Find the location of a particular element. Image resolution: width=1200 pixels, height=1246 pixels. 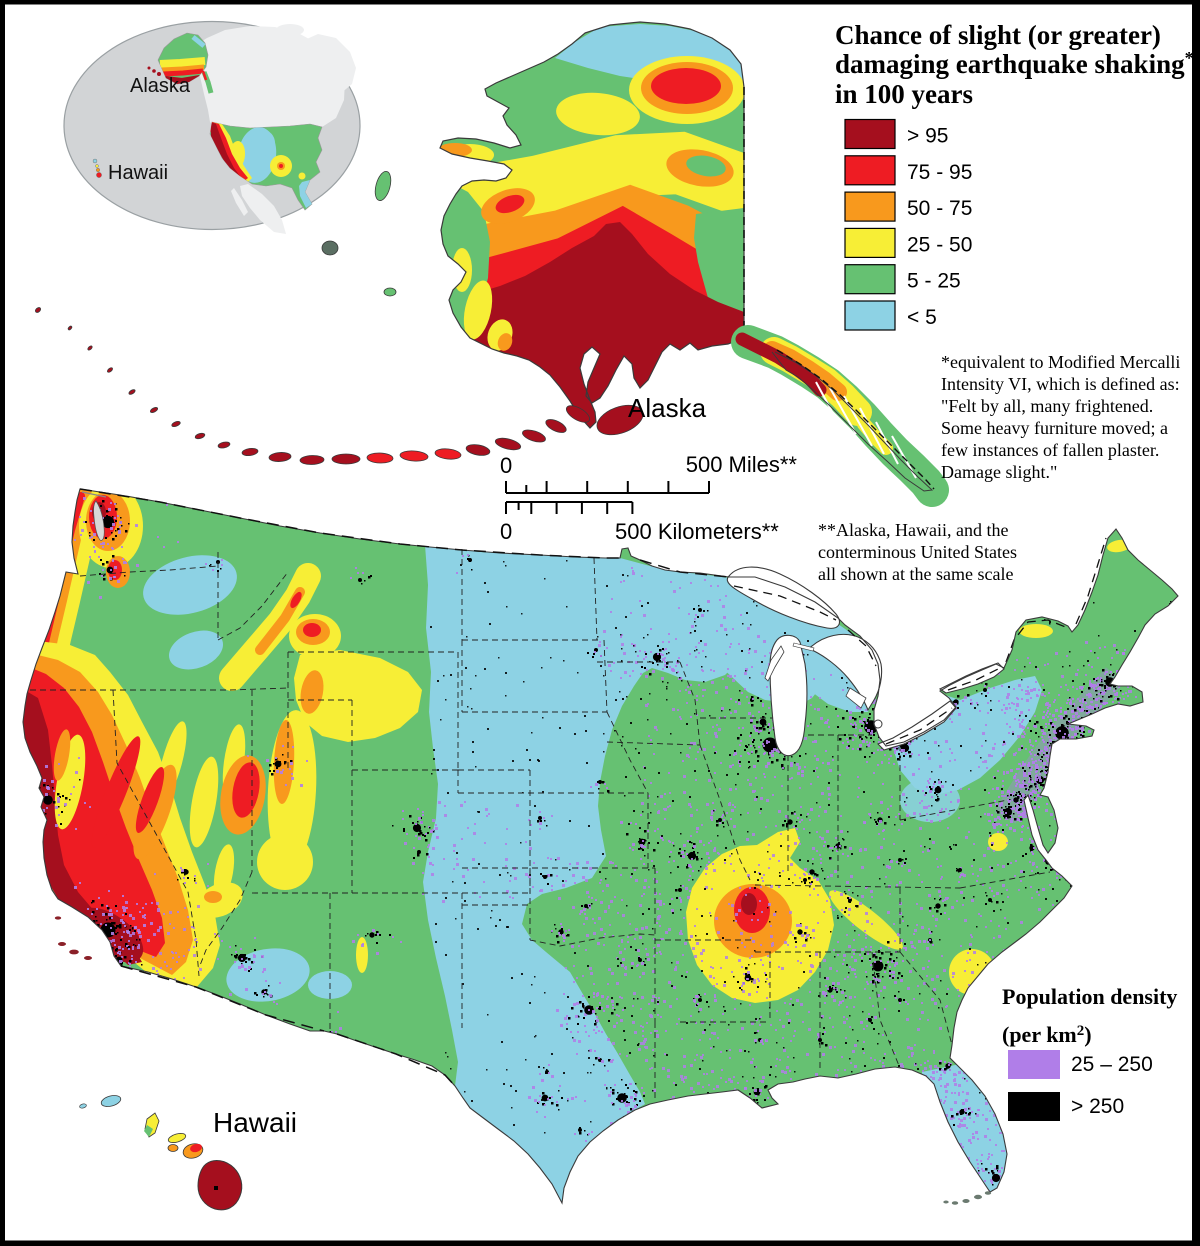

svg-text: in 100 years is located at coordinates (904, 94).